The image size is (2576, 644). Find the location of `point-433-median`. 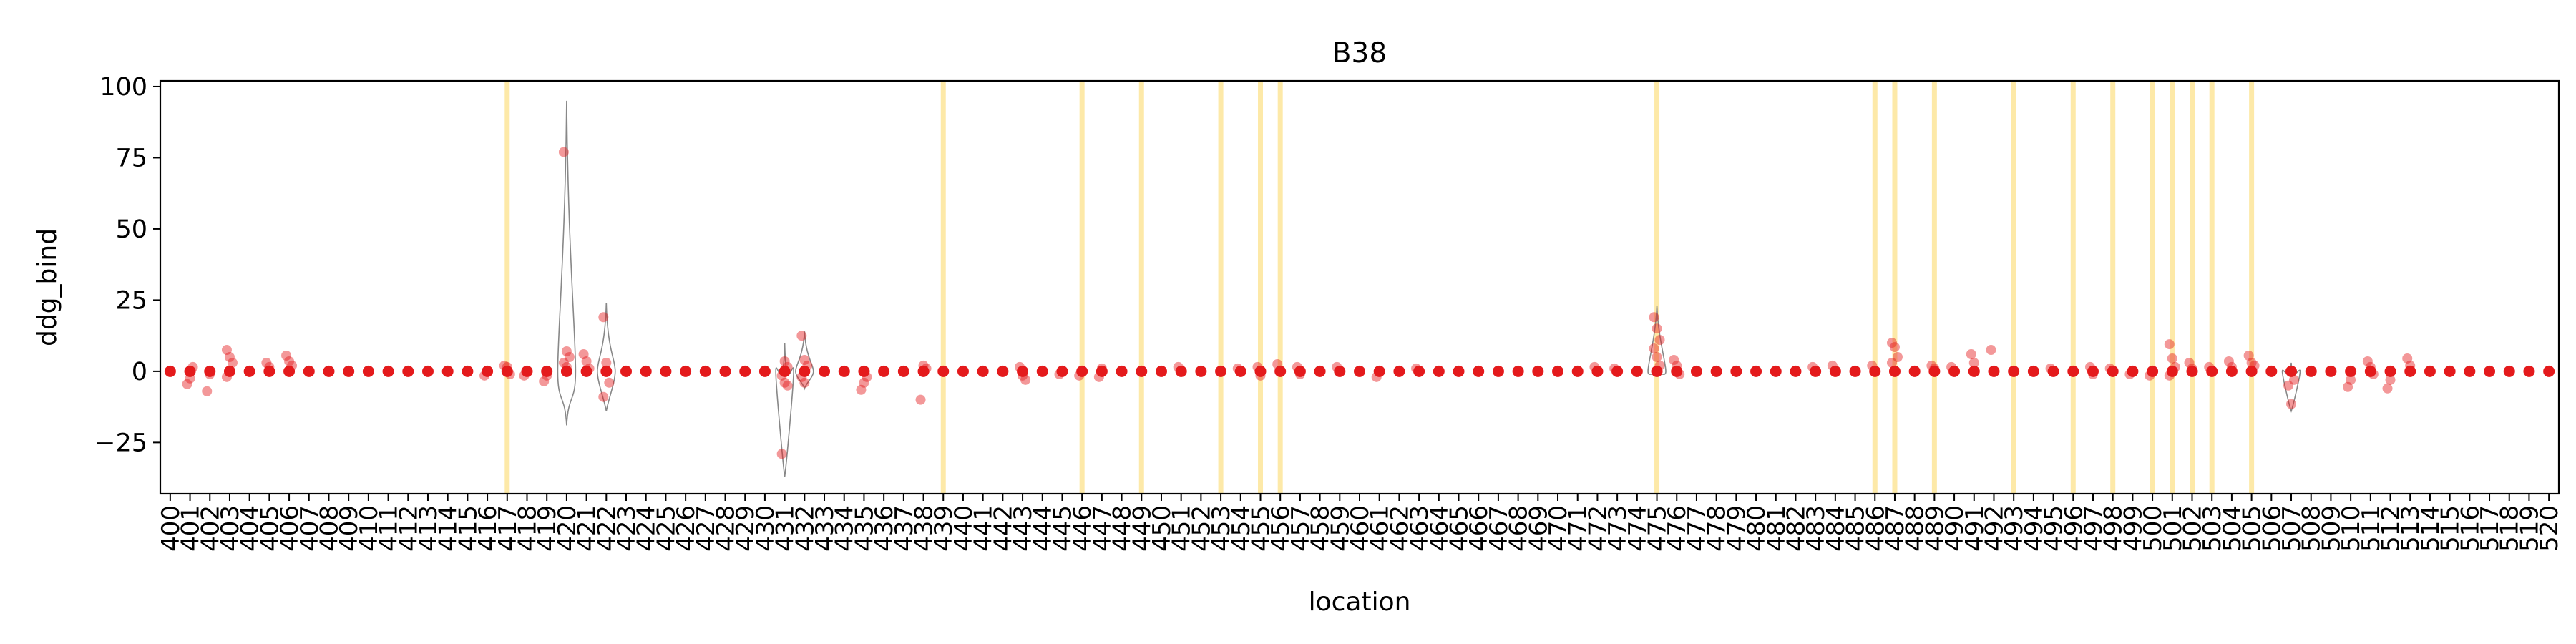

point-433-median is located at coordinates (825, 371).